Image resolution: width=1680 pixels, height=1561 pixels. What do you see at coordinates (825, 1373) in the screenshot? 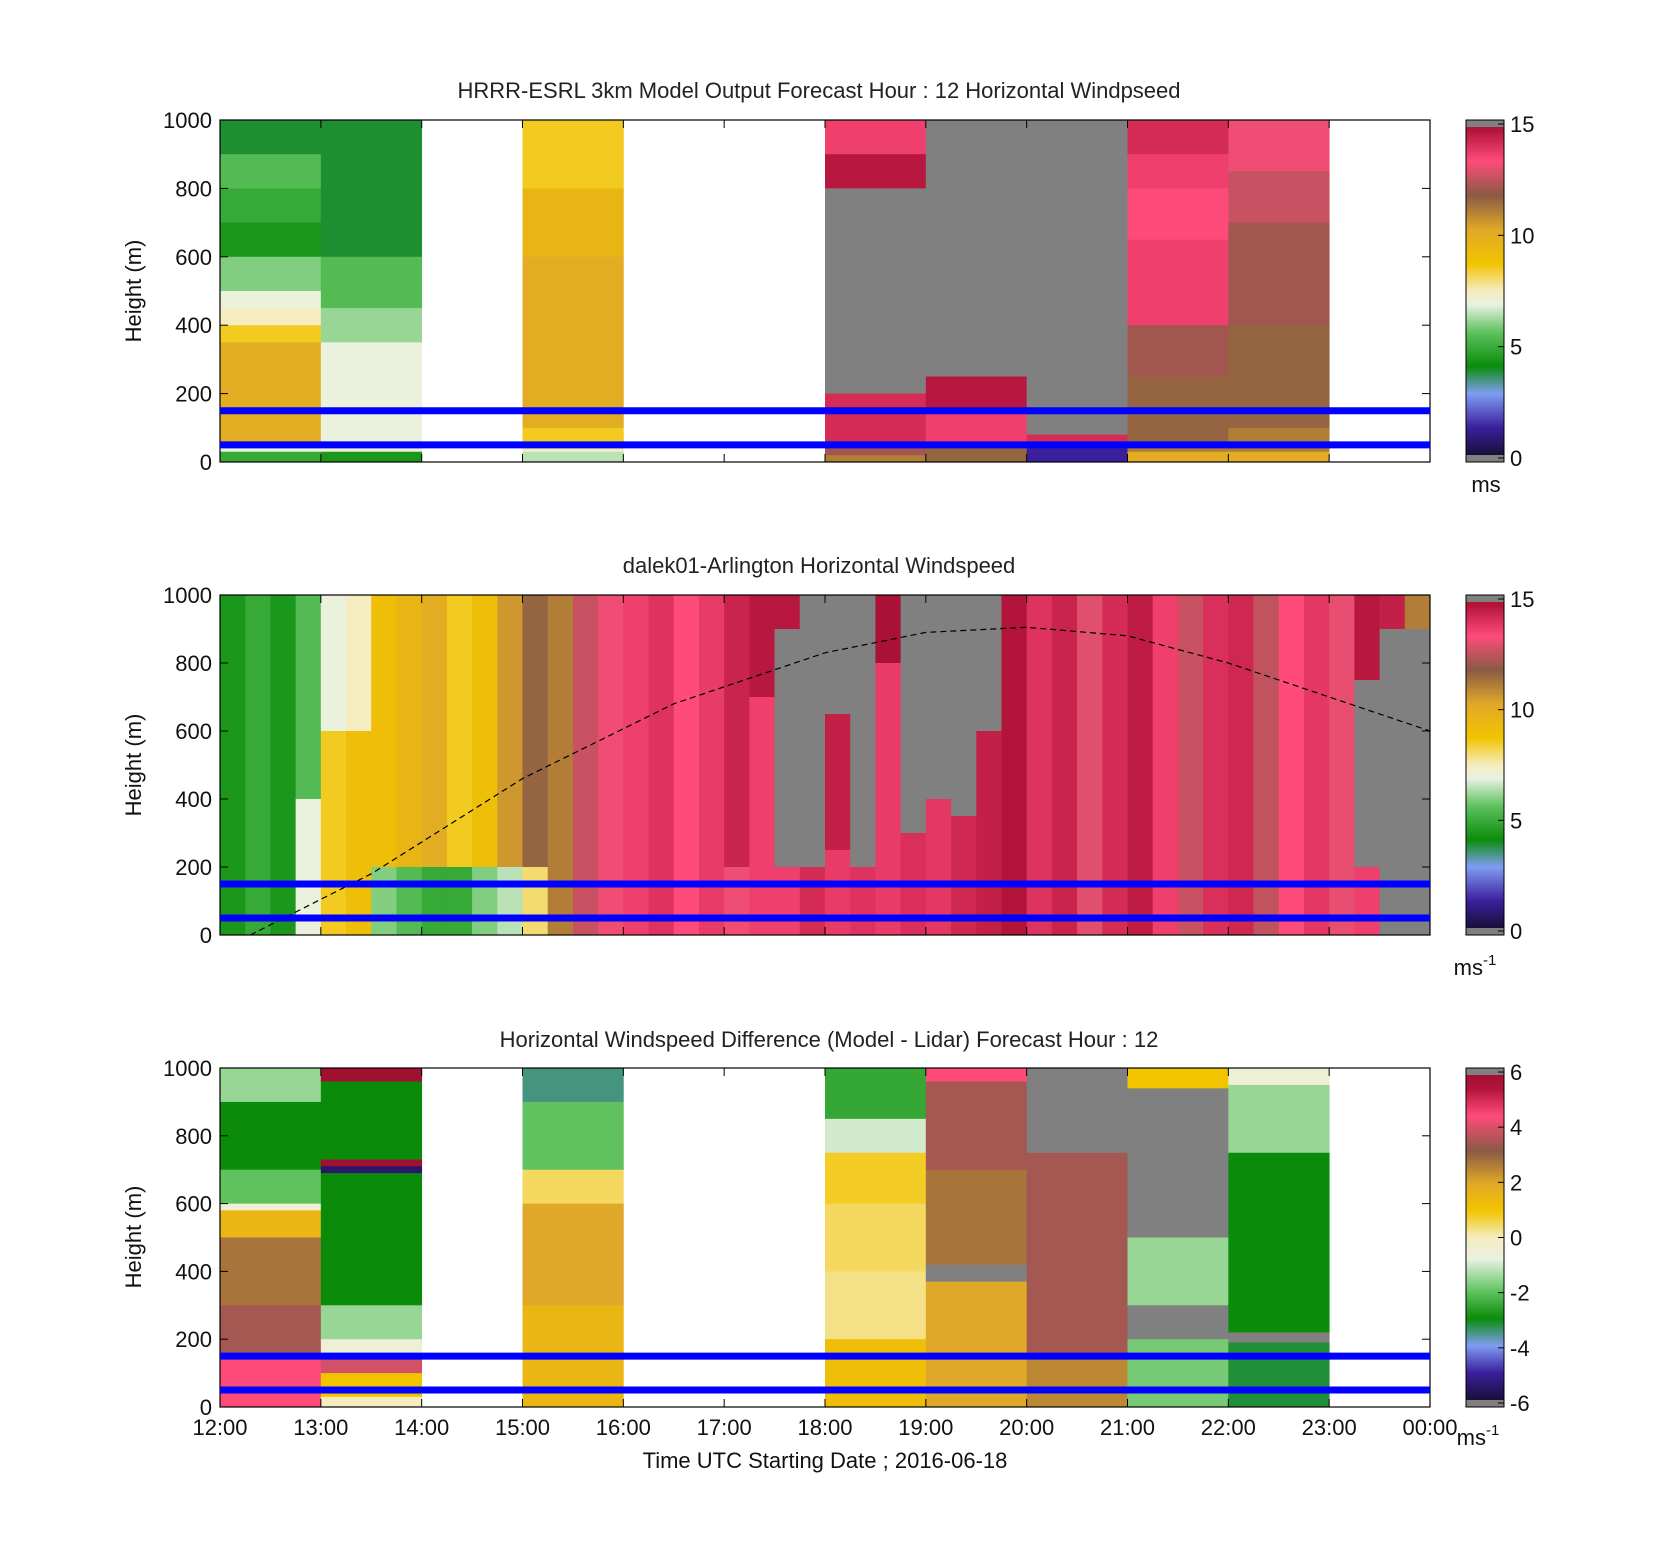
I see `panel-diff-refs` at bounding box center [825, 1373].